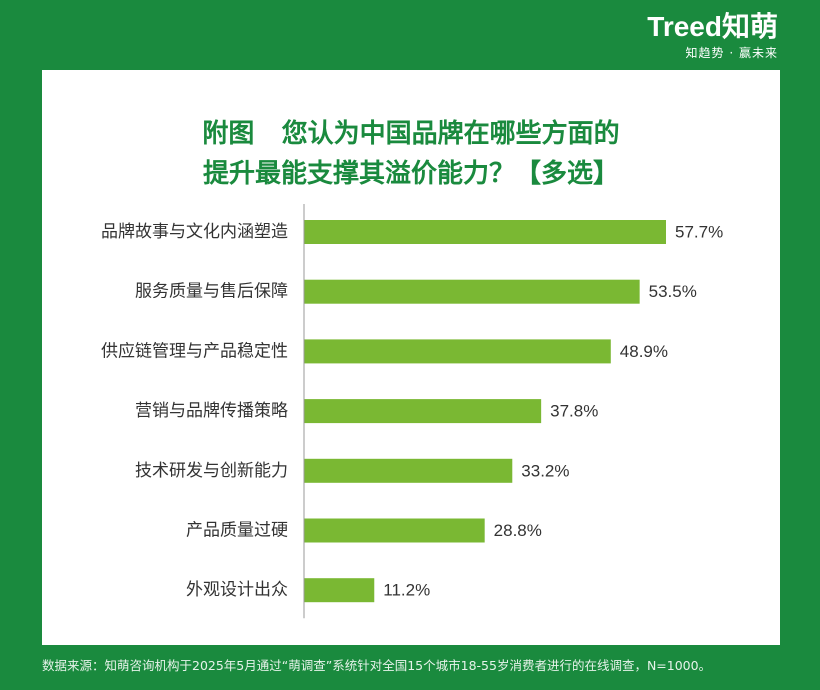  What do you see at coordinates (211, 292) in the screenshot?
I see `category-label: 服务质量与售后保障` at bounding box center [211, 292].